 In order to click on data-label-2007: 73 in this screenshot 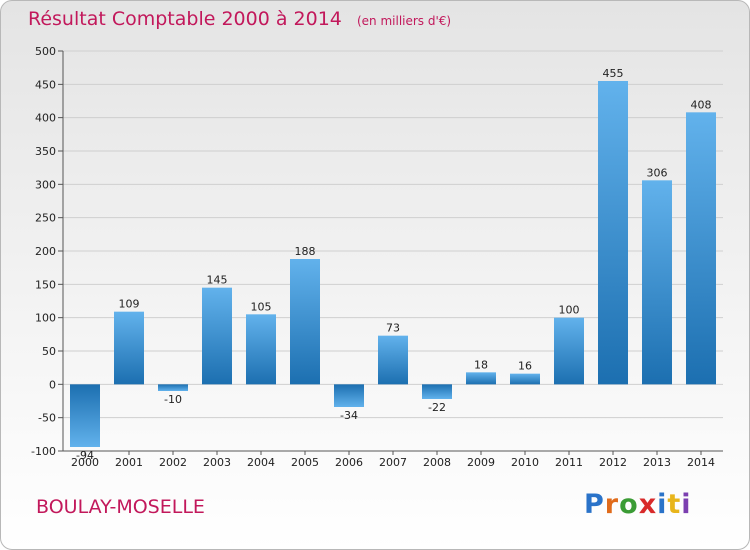, I will do `click(393, 328)`.